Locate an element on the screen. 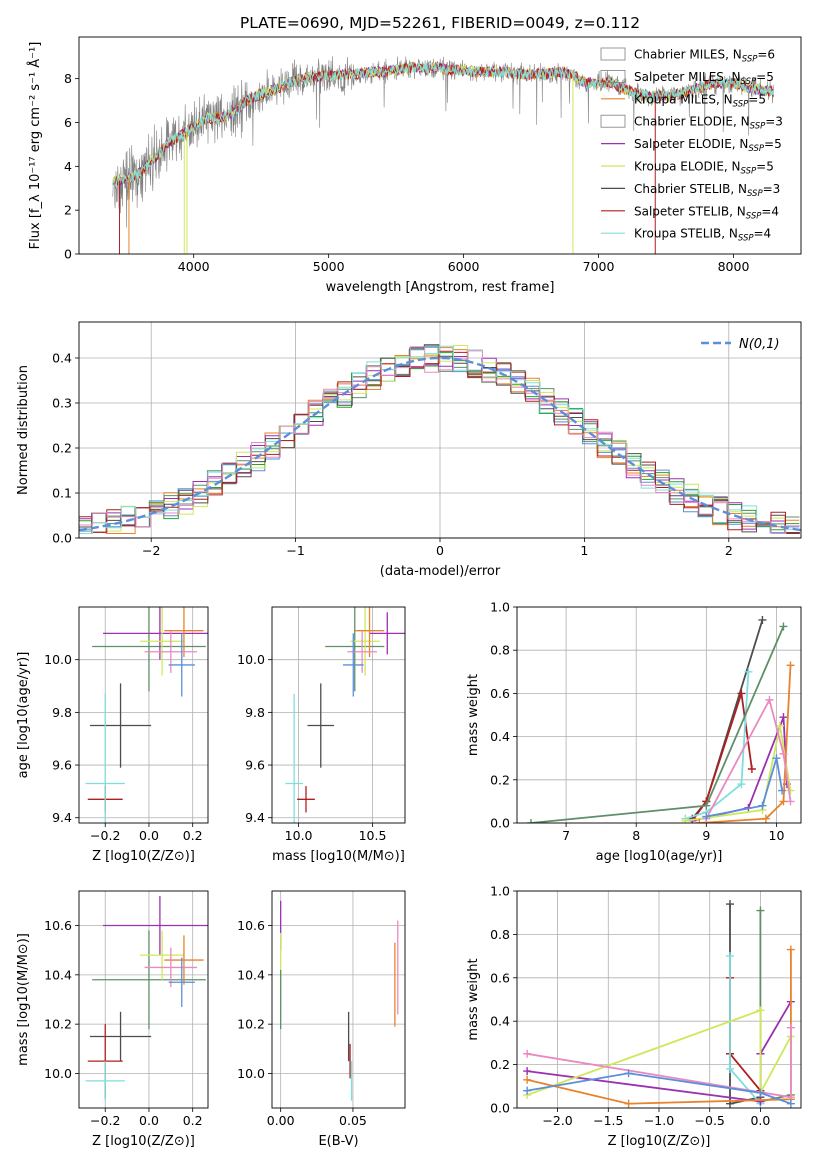  residual-histogram is located at coordinates (439, 442).